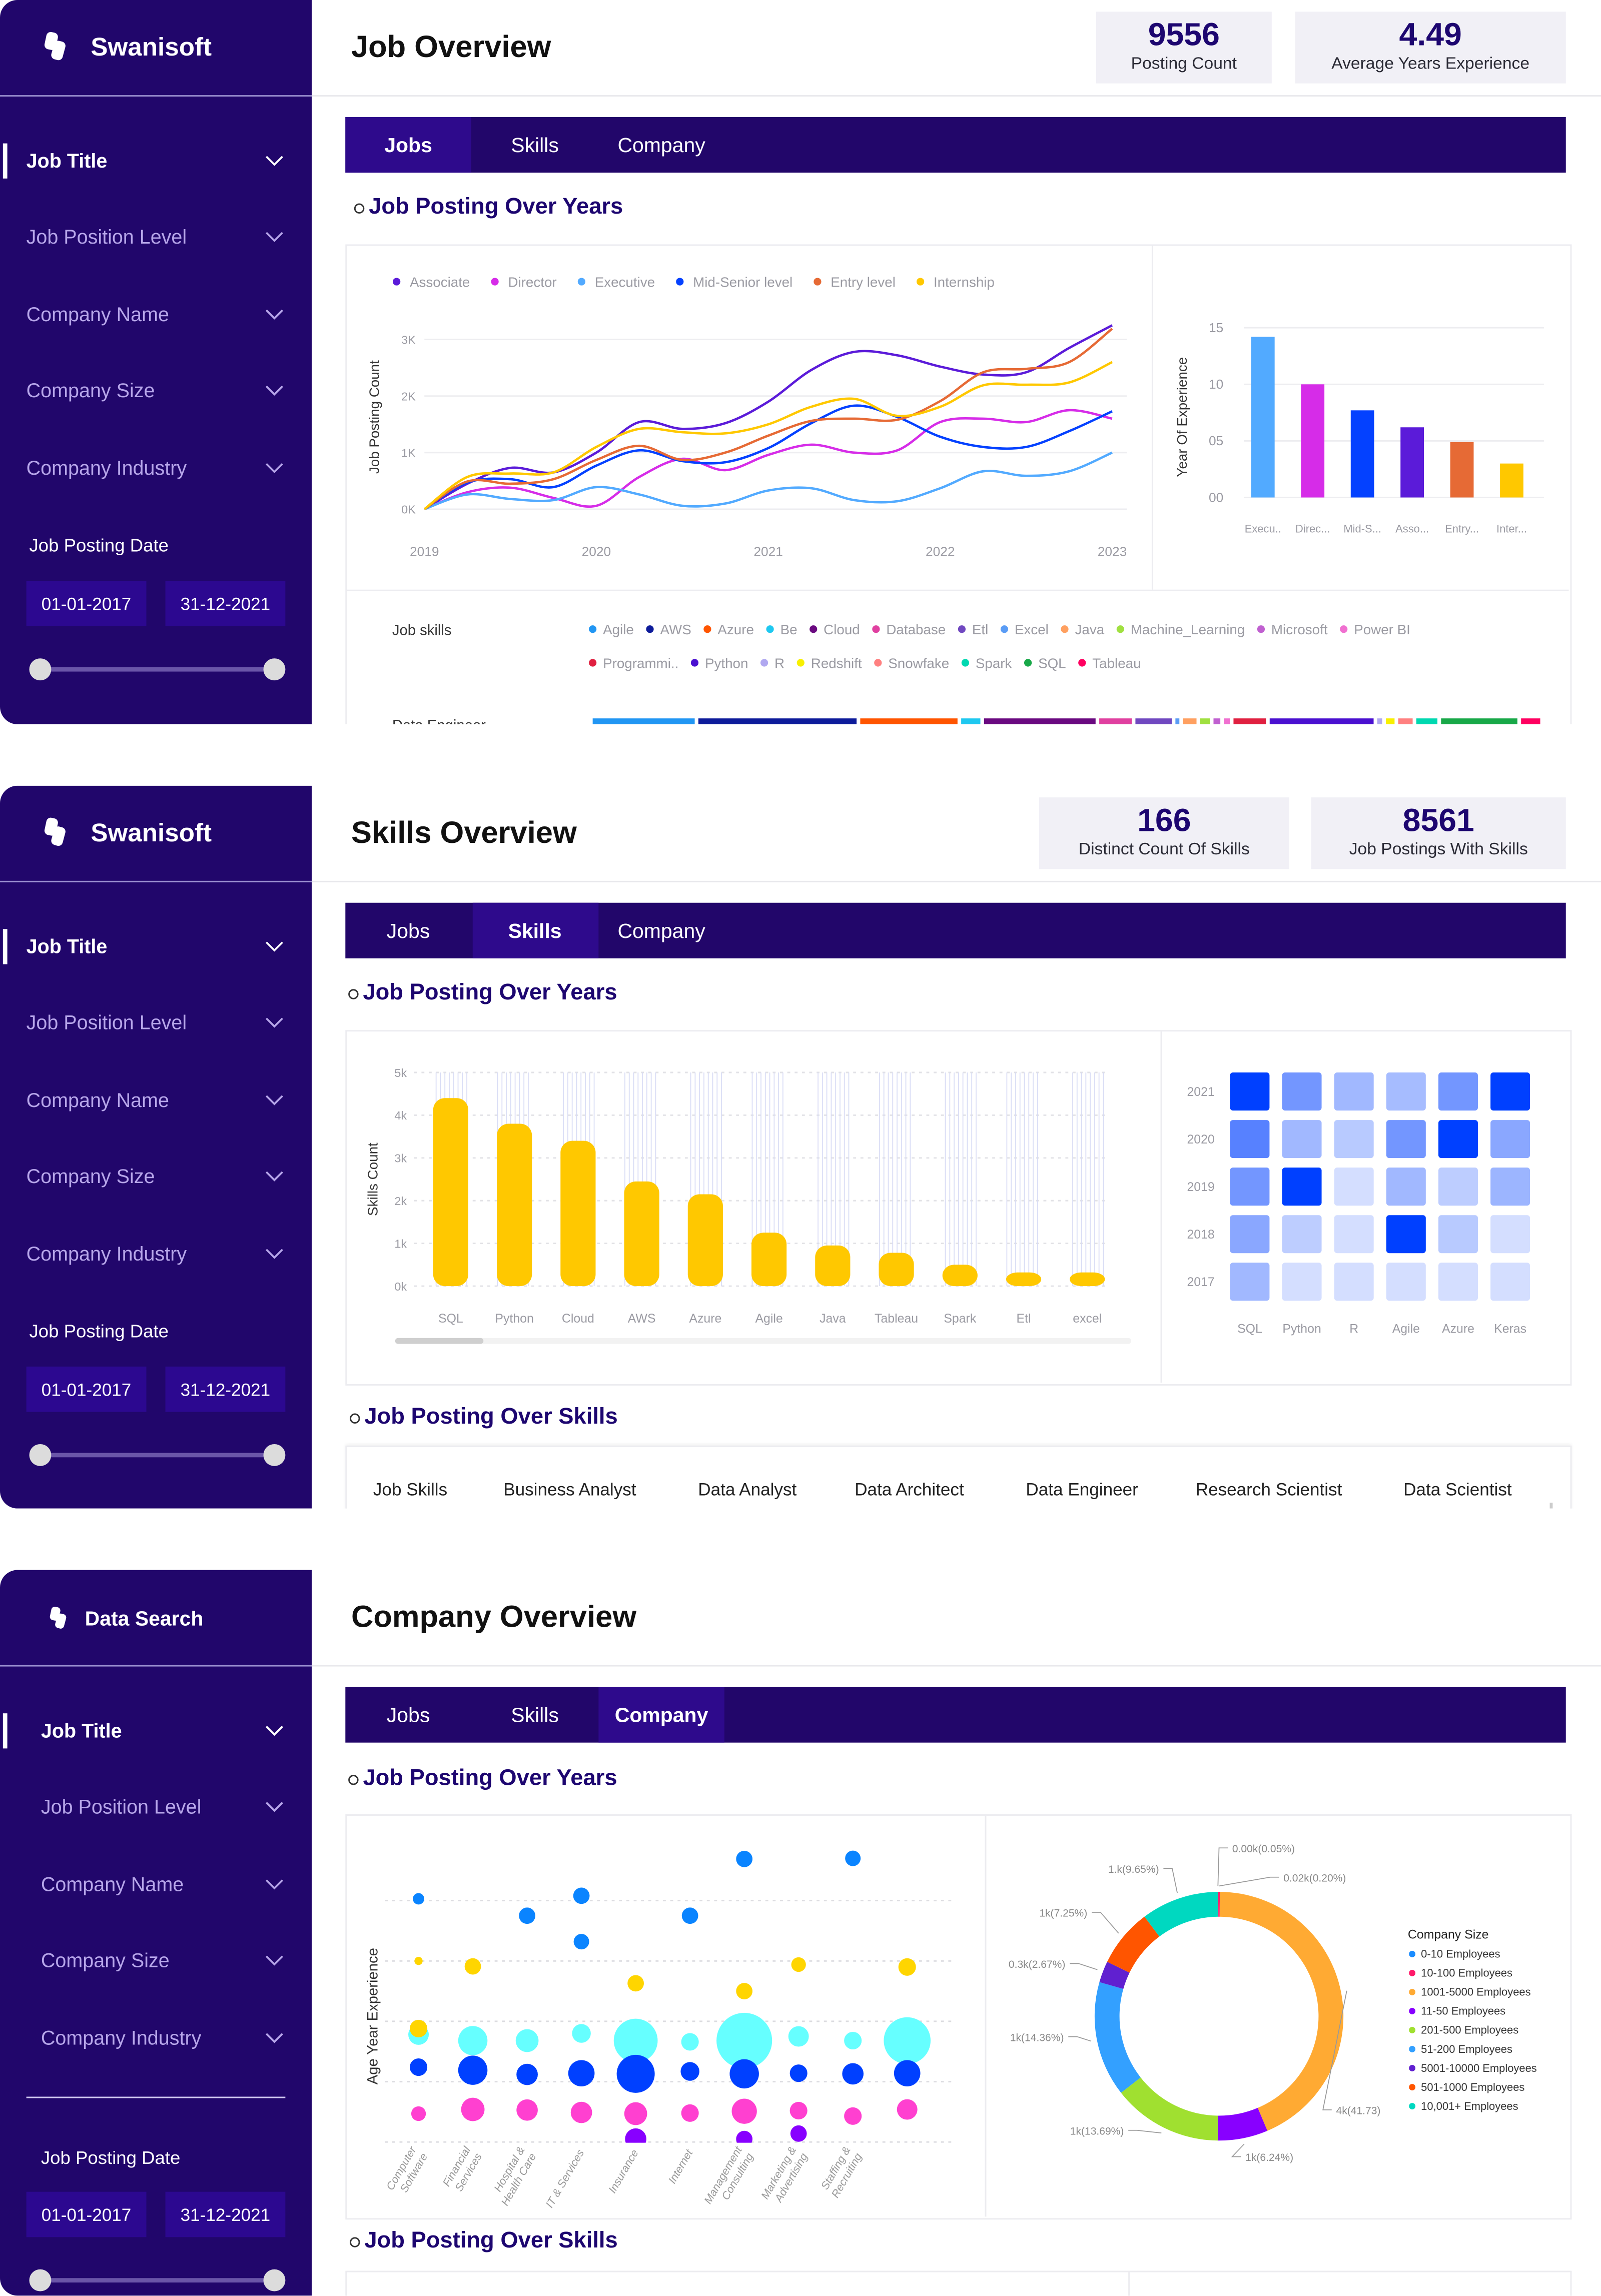  Describe the element at coordinates (784, 2176) in the screenshot. I see `x-tick-label: Marketing &Advertising` at that location.